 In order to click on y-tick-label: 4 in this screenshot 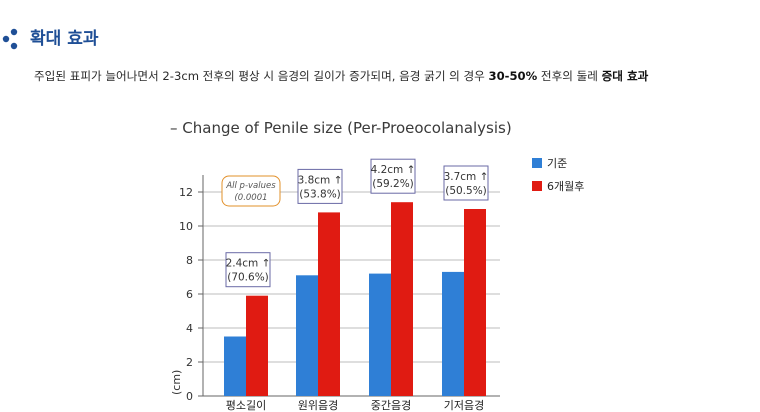, I will do `click(189, 328)`.